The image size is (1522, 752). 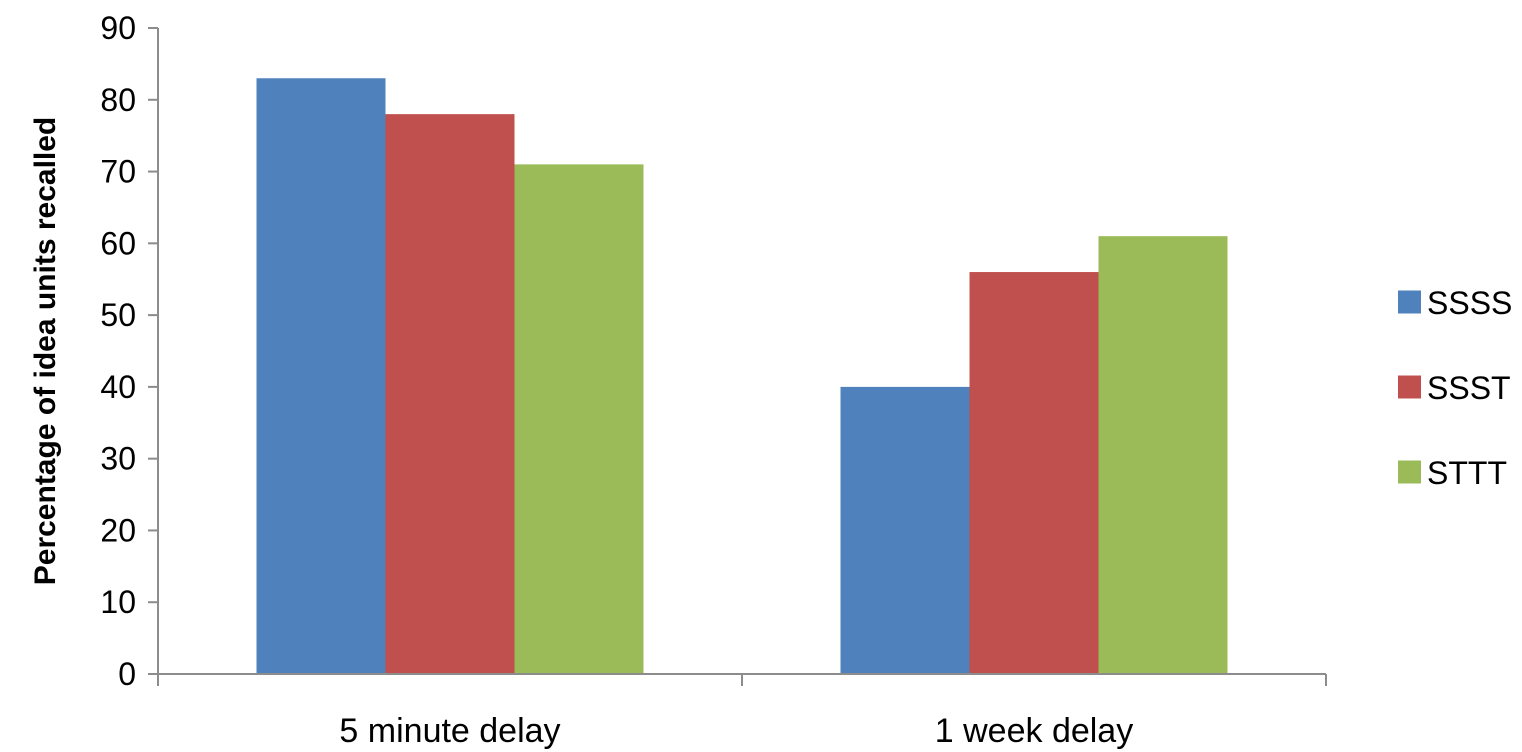 What do you see at coordinates (129, 351) in the screenshot?
I see `y-ticks-group: 0 10 20 30 40 50 60 70 80 90` at bounding box center [129, 351].